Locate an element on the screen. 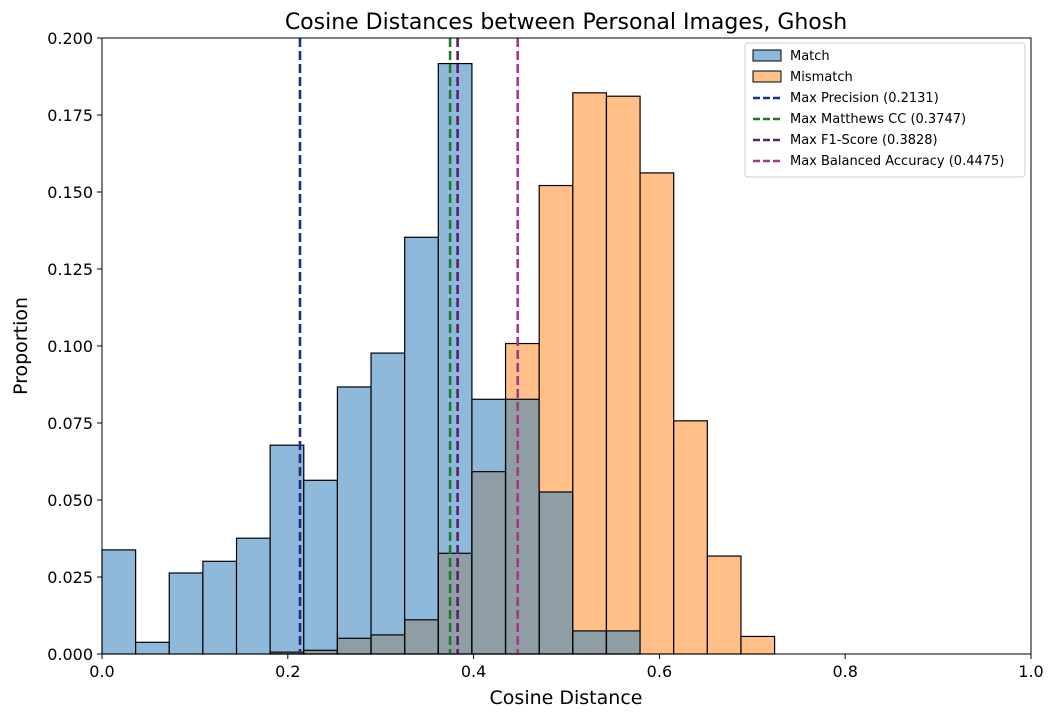  legend-label: Max Matthews CC (0.3747) is located at coordinates (878, 119).